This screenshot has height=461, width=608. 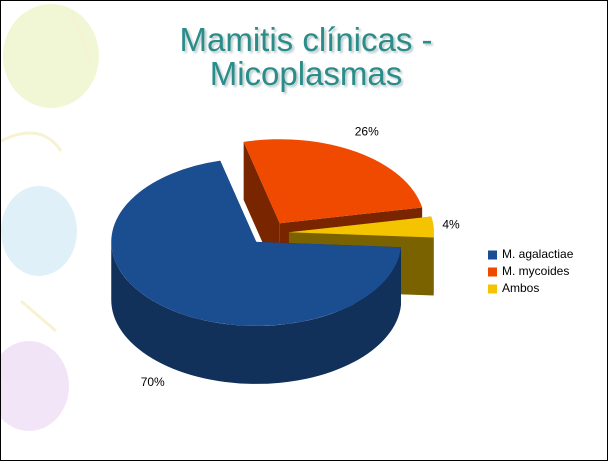 I want to click on legend-label: M. agalactiae, so click(x=538, y=254).